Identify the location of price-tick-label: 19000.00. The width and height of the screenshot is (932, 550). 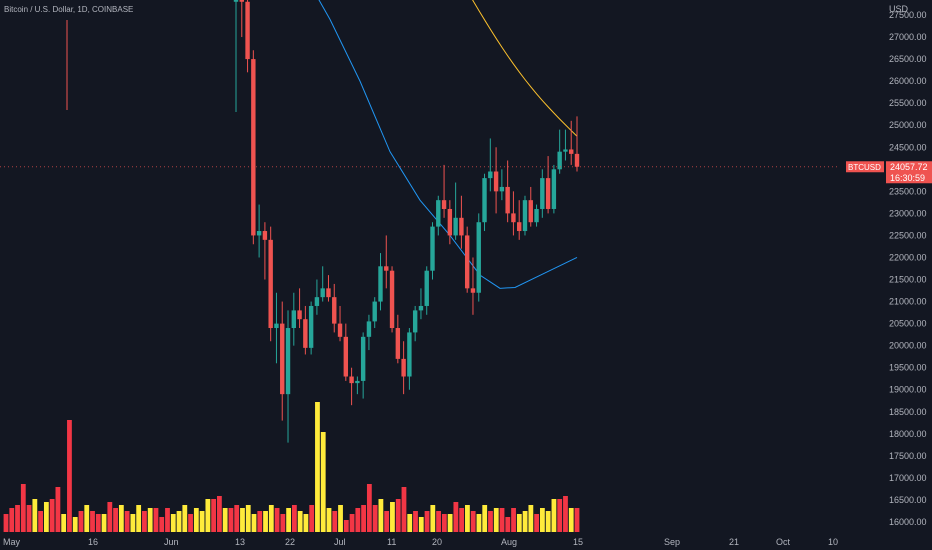
(908, 390).